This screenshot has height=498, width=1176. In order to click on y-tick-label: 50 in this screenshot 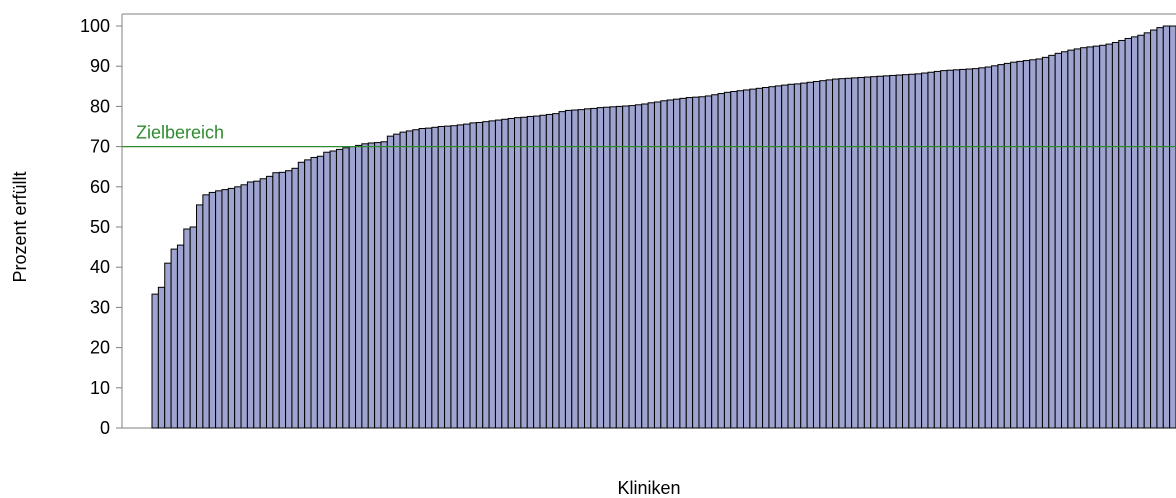, I will do `click(100, 227)`.